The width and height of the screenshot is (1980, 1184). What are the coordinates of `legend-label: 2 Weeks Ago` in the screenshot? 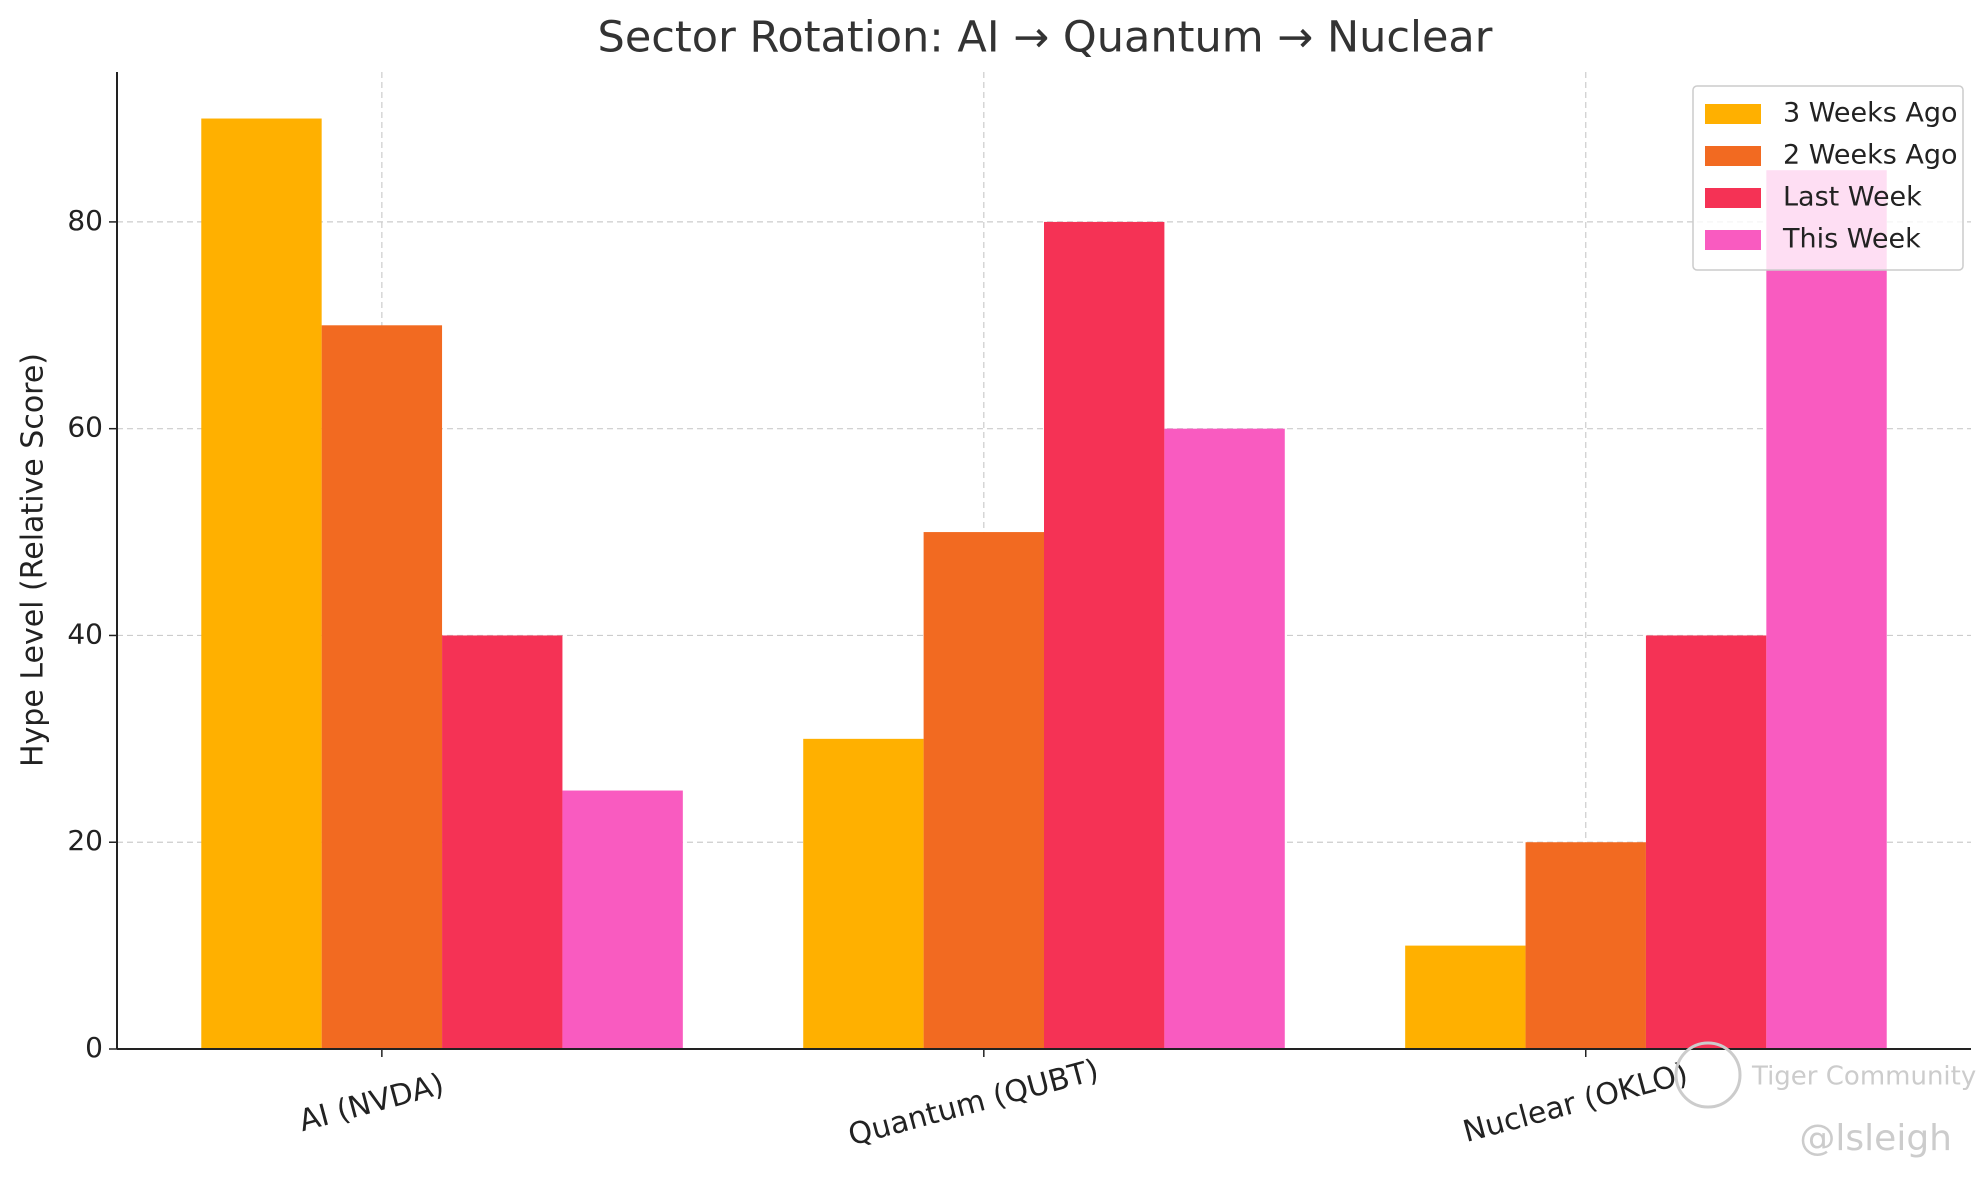 It's located at (1870, 155).